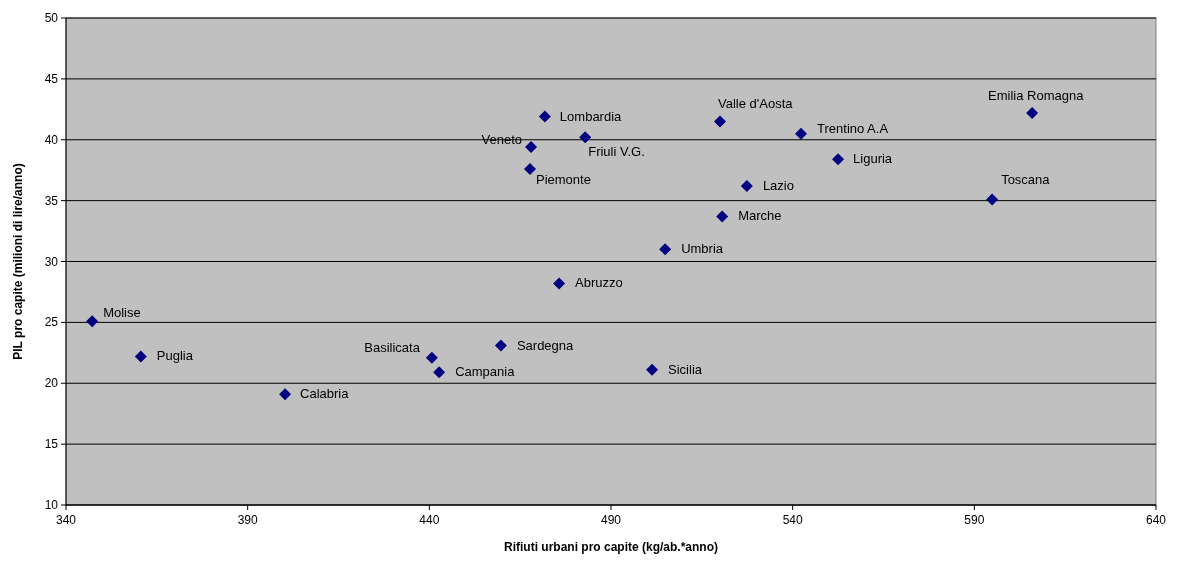  Describe the element at coordinates (175, 356) in the screenshot. I see `annotation: Puglia` at that location.